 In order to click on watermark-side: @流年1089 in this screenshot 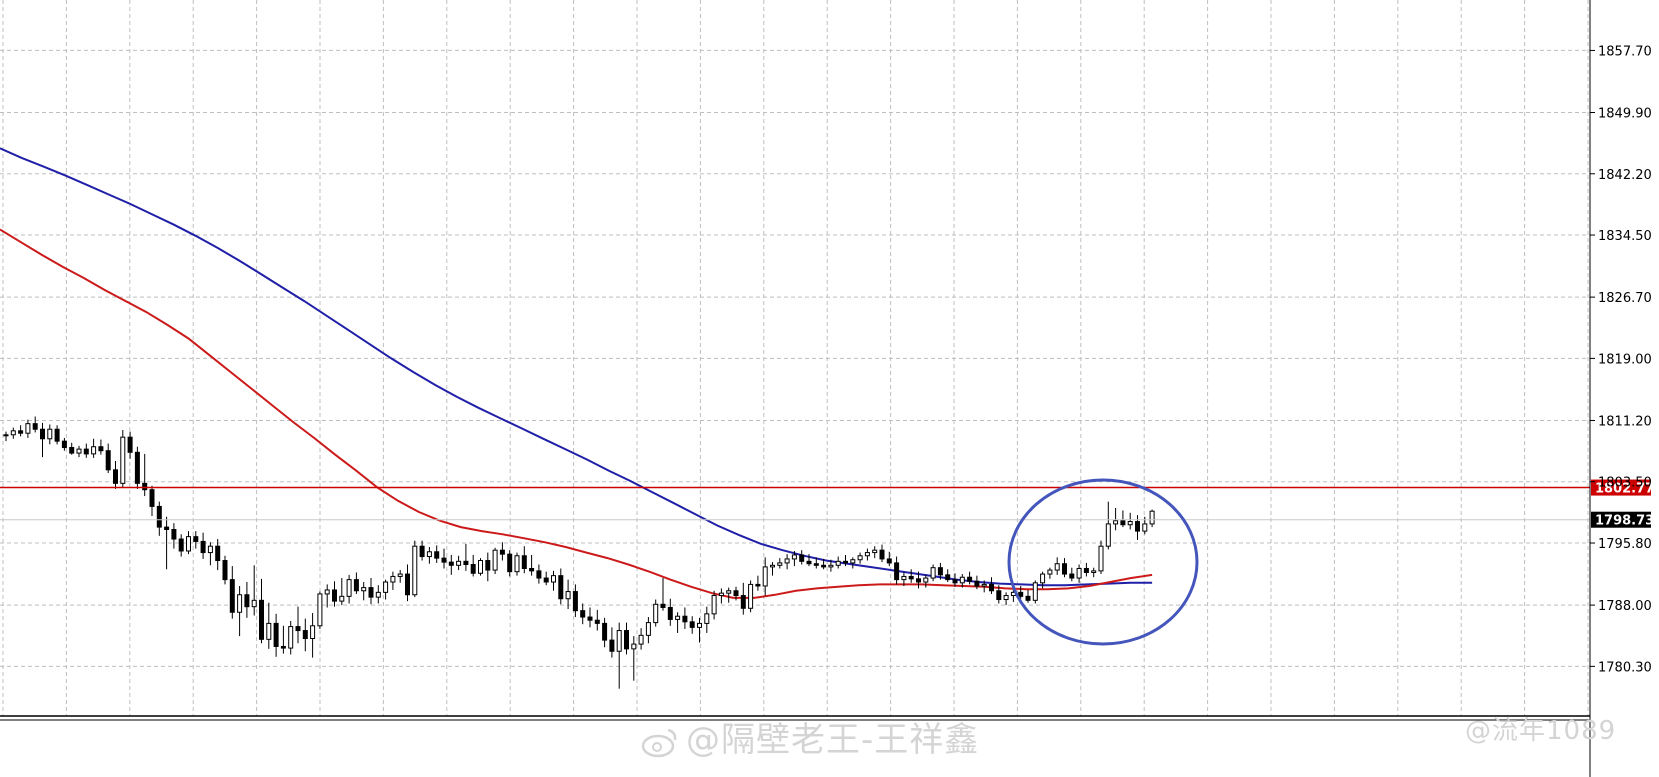, I will do `click(1540, 728)`.